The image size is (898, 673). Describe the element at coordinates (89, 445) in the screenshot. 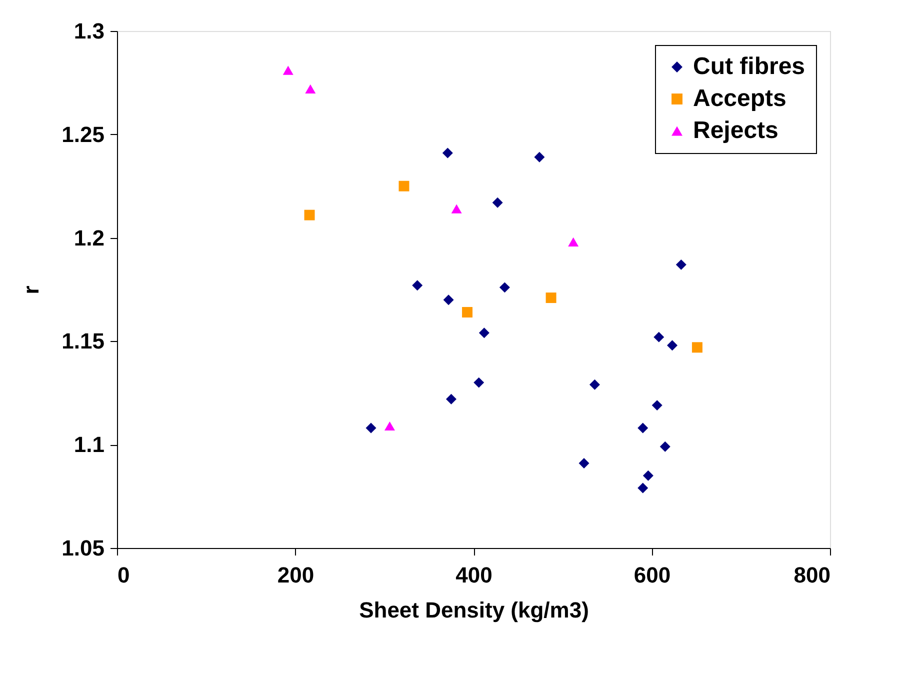

I see `y-tick-label: 1.1` at that location.